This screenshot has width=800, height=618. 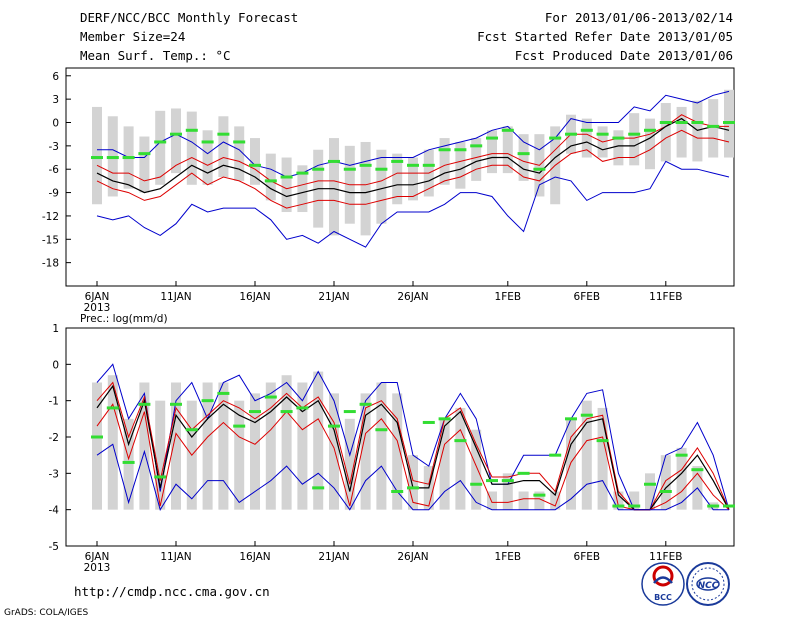 I want to click on ncc-logo-text: NCC, so click(x=708, y=586).